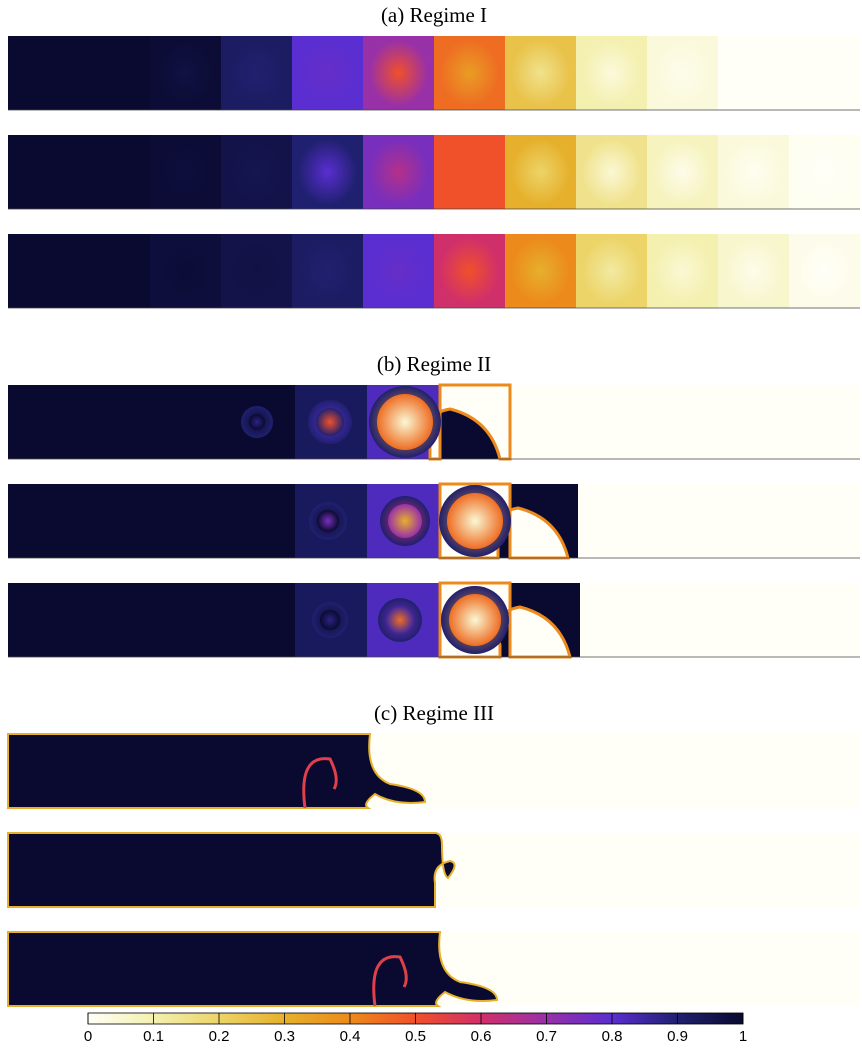  I want to click on colorbar-tick-label: 0.4, so click(350, 1036).